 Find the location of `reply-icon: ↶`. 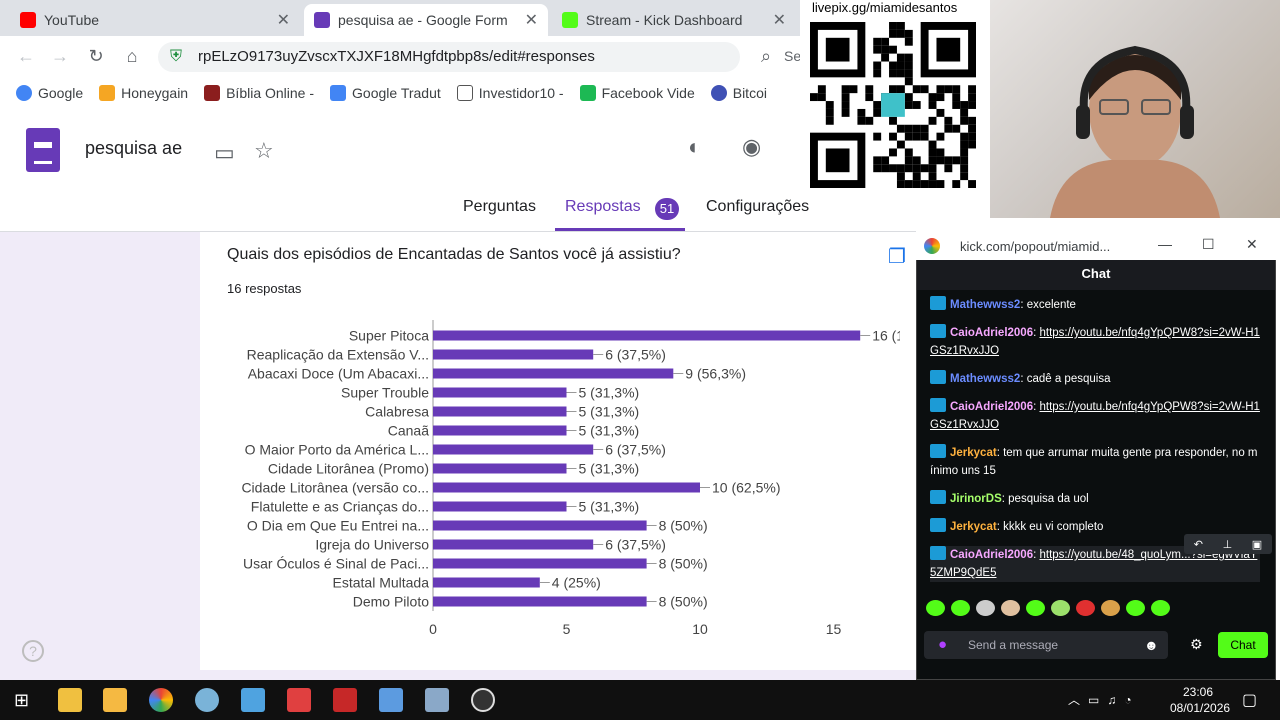

reply-icon: ↶ is located at coordinates (1198, 544).